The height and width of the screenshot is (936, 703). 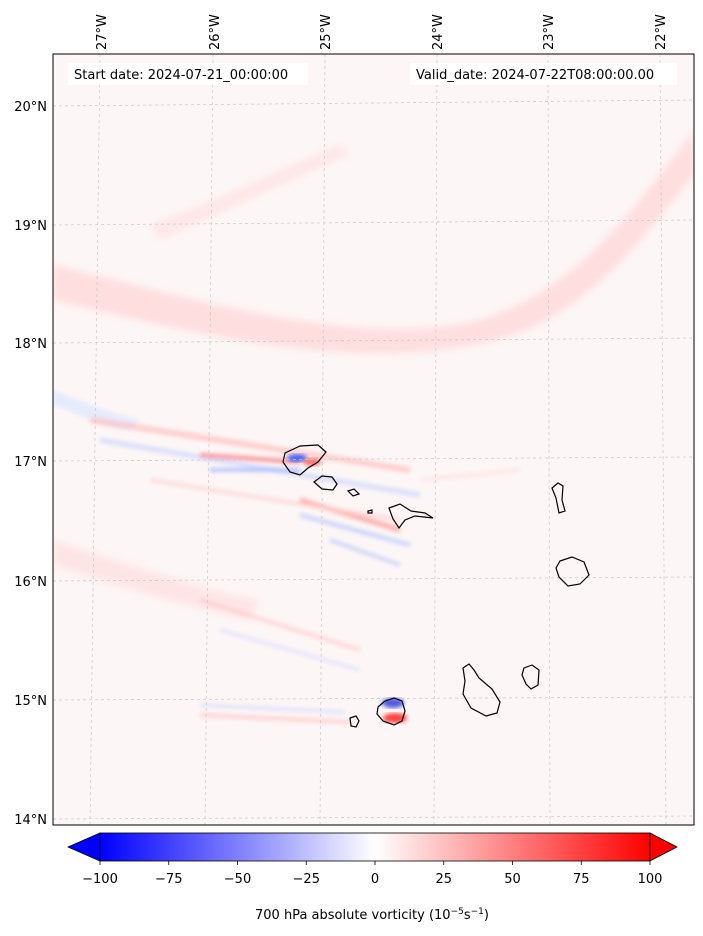 What do you see at coordinates (326, 32) in the screenshot?
I see `lon-tick-label: 25°W` at bounding box center [326, 32].